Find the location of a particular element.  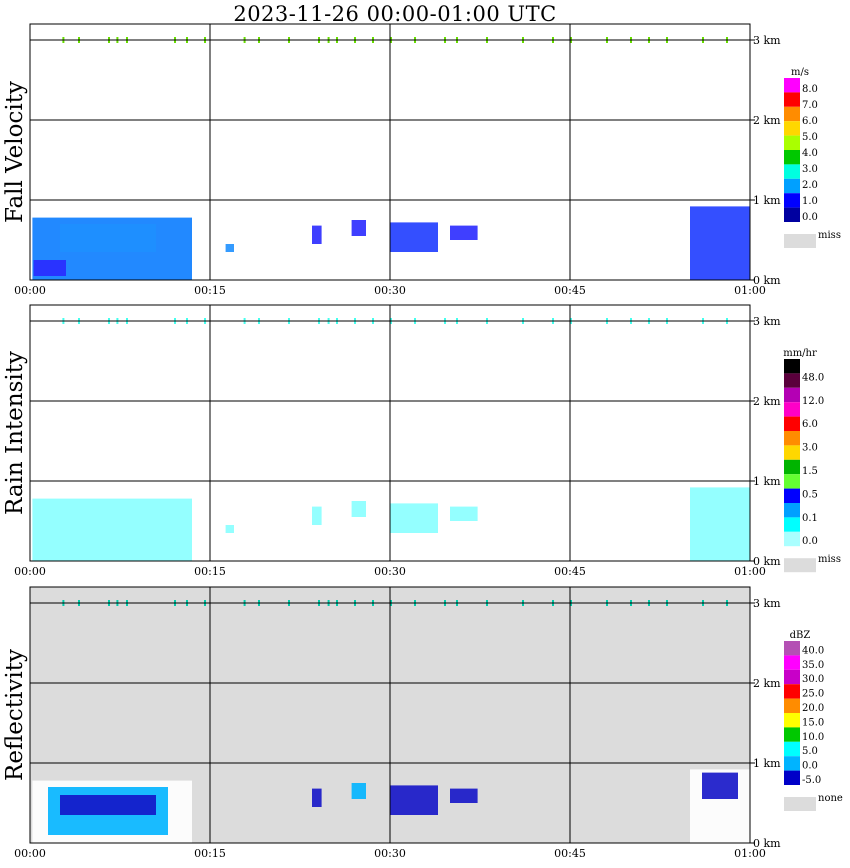

colorbar-label: 15.0 is located at coordinates (813, 722).